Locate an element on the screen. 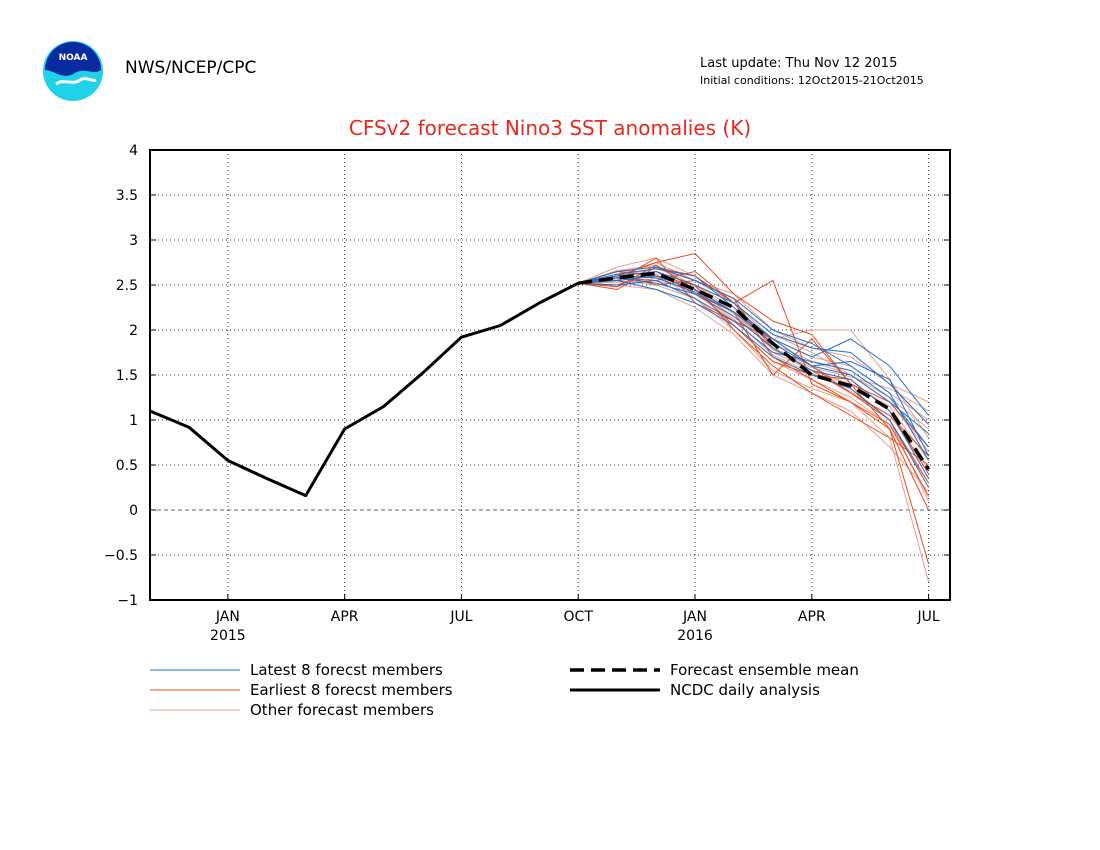 The width and height of the screenshot is (1100, 850). chart-title: CFSv2 forecast Nino3 SST anomalies (K) is located at coordinates (550, 128).